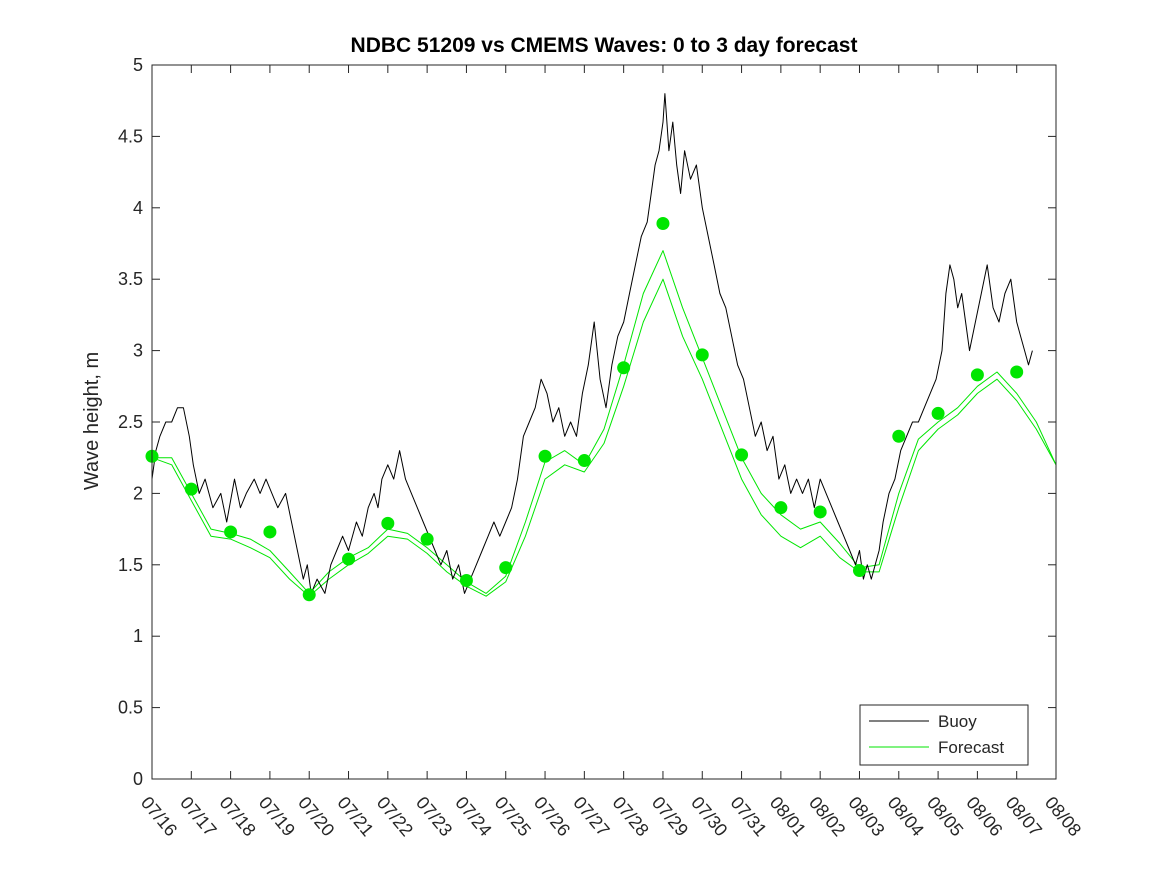 Image resolution: width=1167 pixels, height=875 pixels. I want to click on y-tick-label: 1.5, so click(130, 565).